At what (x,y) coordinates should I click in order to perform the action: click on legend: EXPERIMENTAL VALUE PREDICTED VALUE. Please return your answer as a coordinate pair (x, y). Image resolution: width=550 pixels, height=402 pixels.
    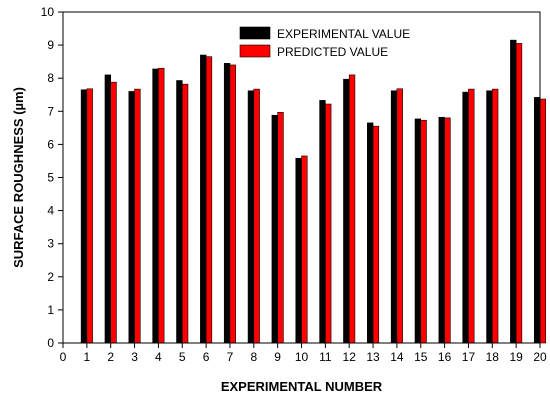
    Looking at the image, I should click on (324, 42).